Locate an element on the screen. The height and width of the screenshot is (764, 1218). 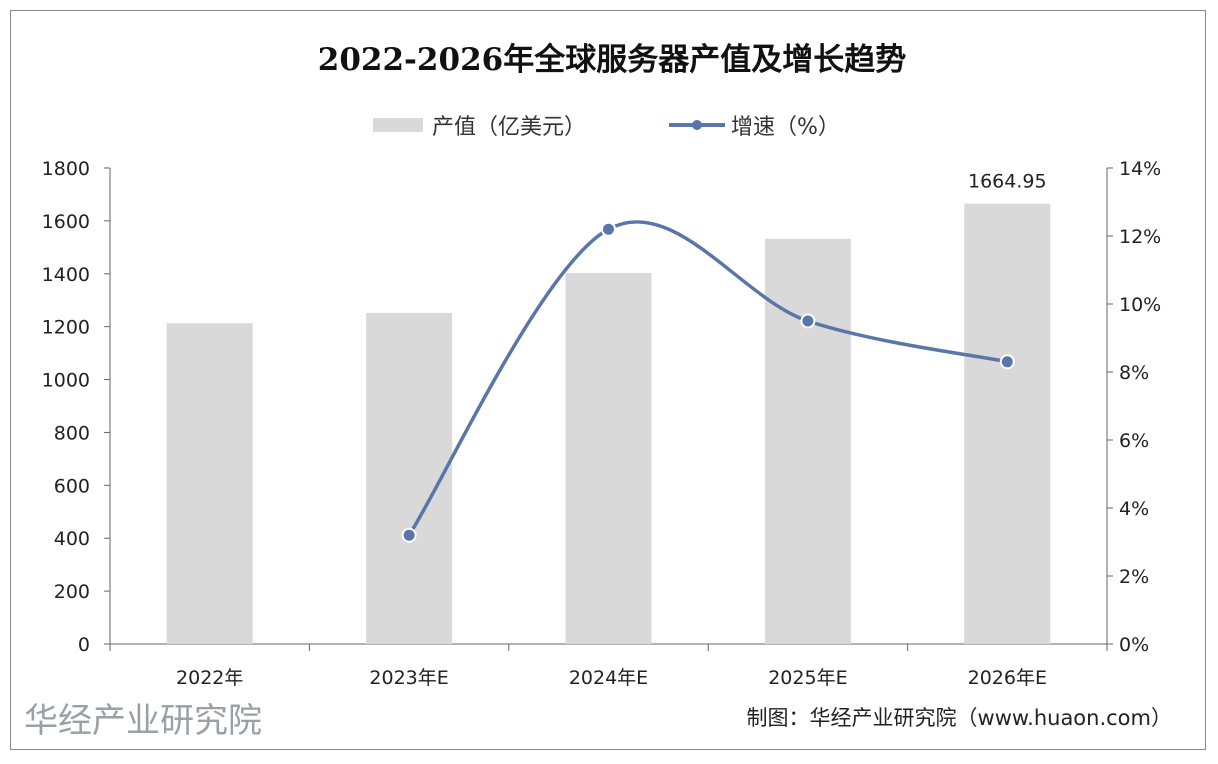
left-tick-label: 800 is located at coordinates (72, 433).